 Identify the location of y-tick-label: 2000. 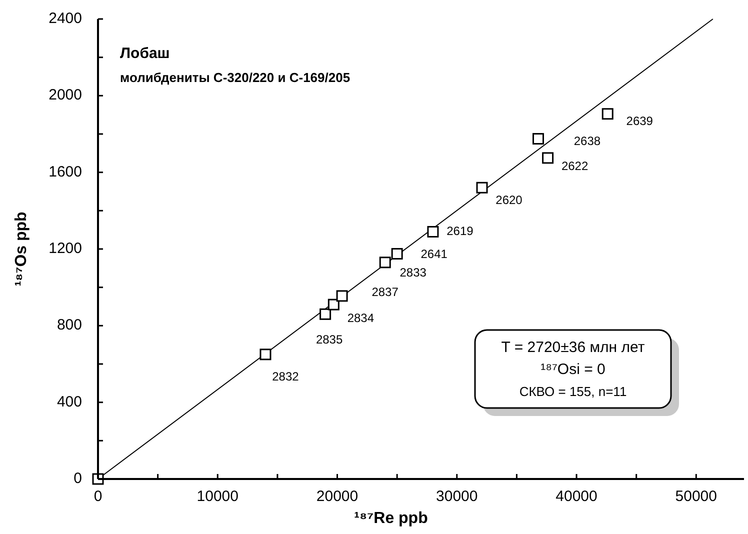
(65, 95).